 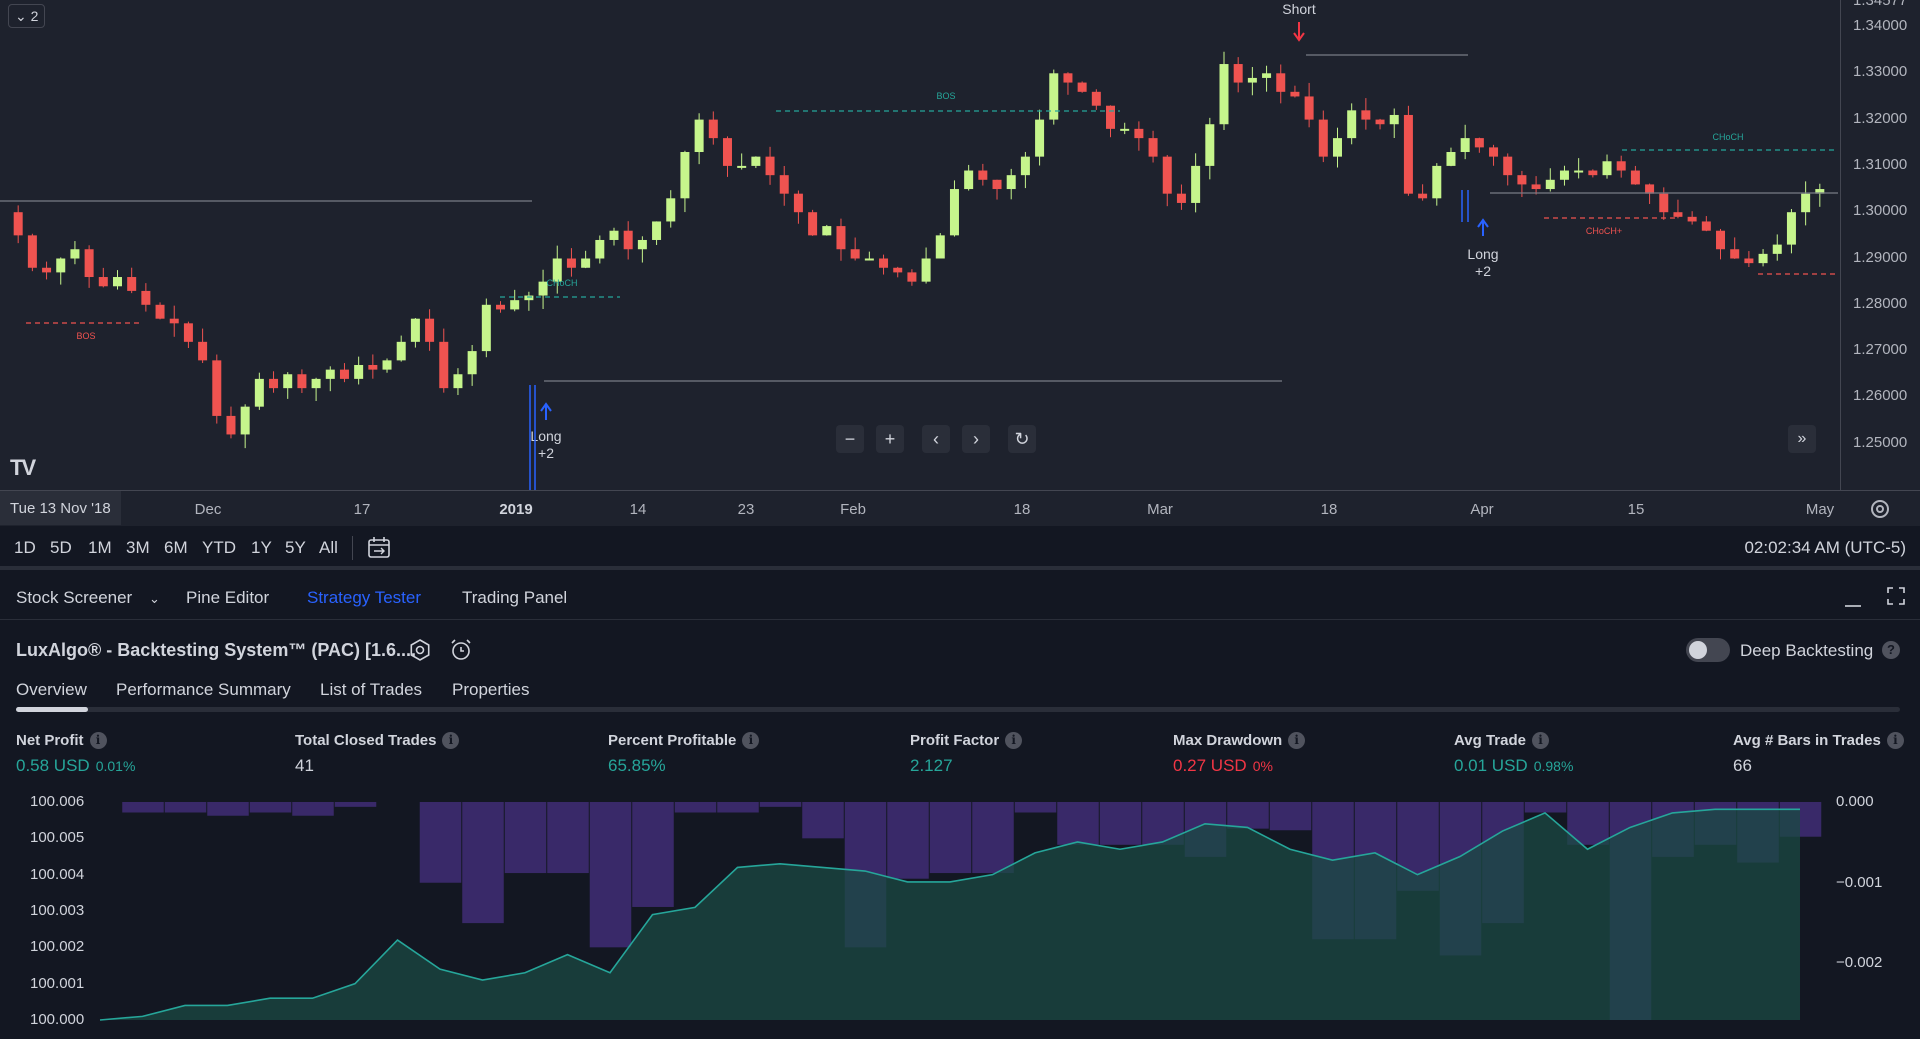 What do you see at coordinates (890, 439) in the screenshot?
I see `zoom-in-button: +` at bounding box center [890, 439].